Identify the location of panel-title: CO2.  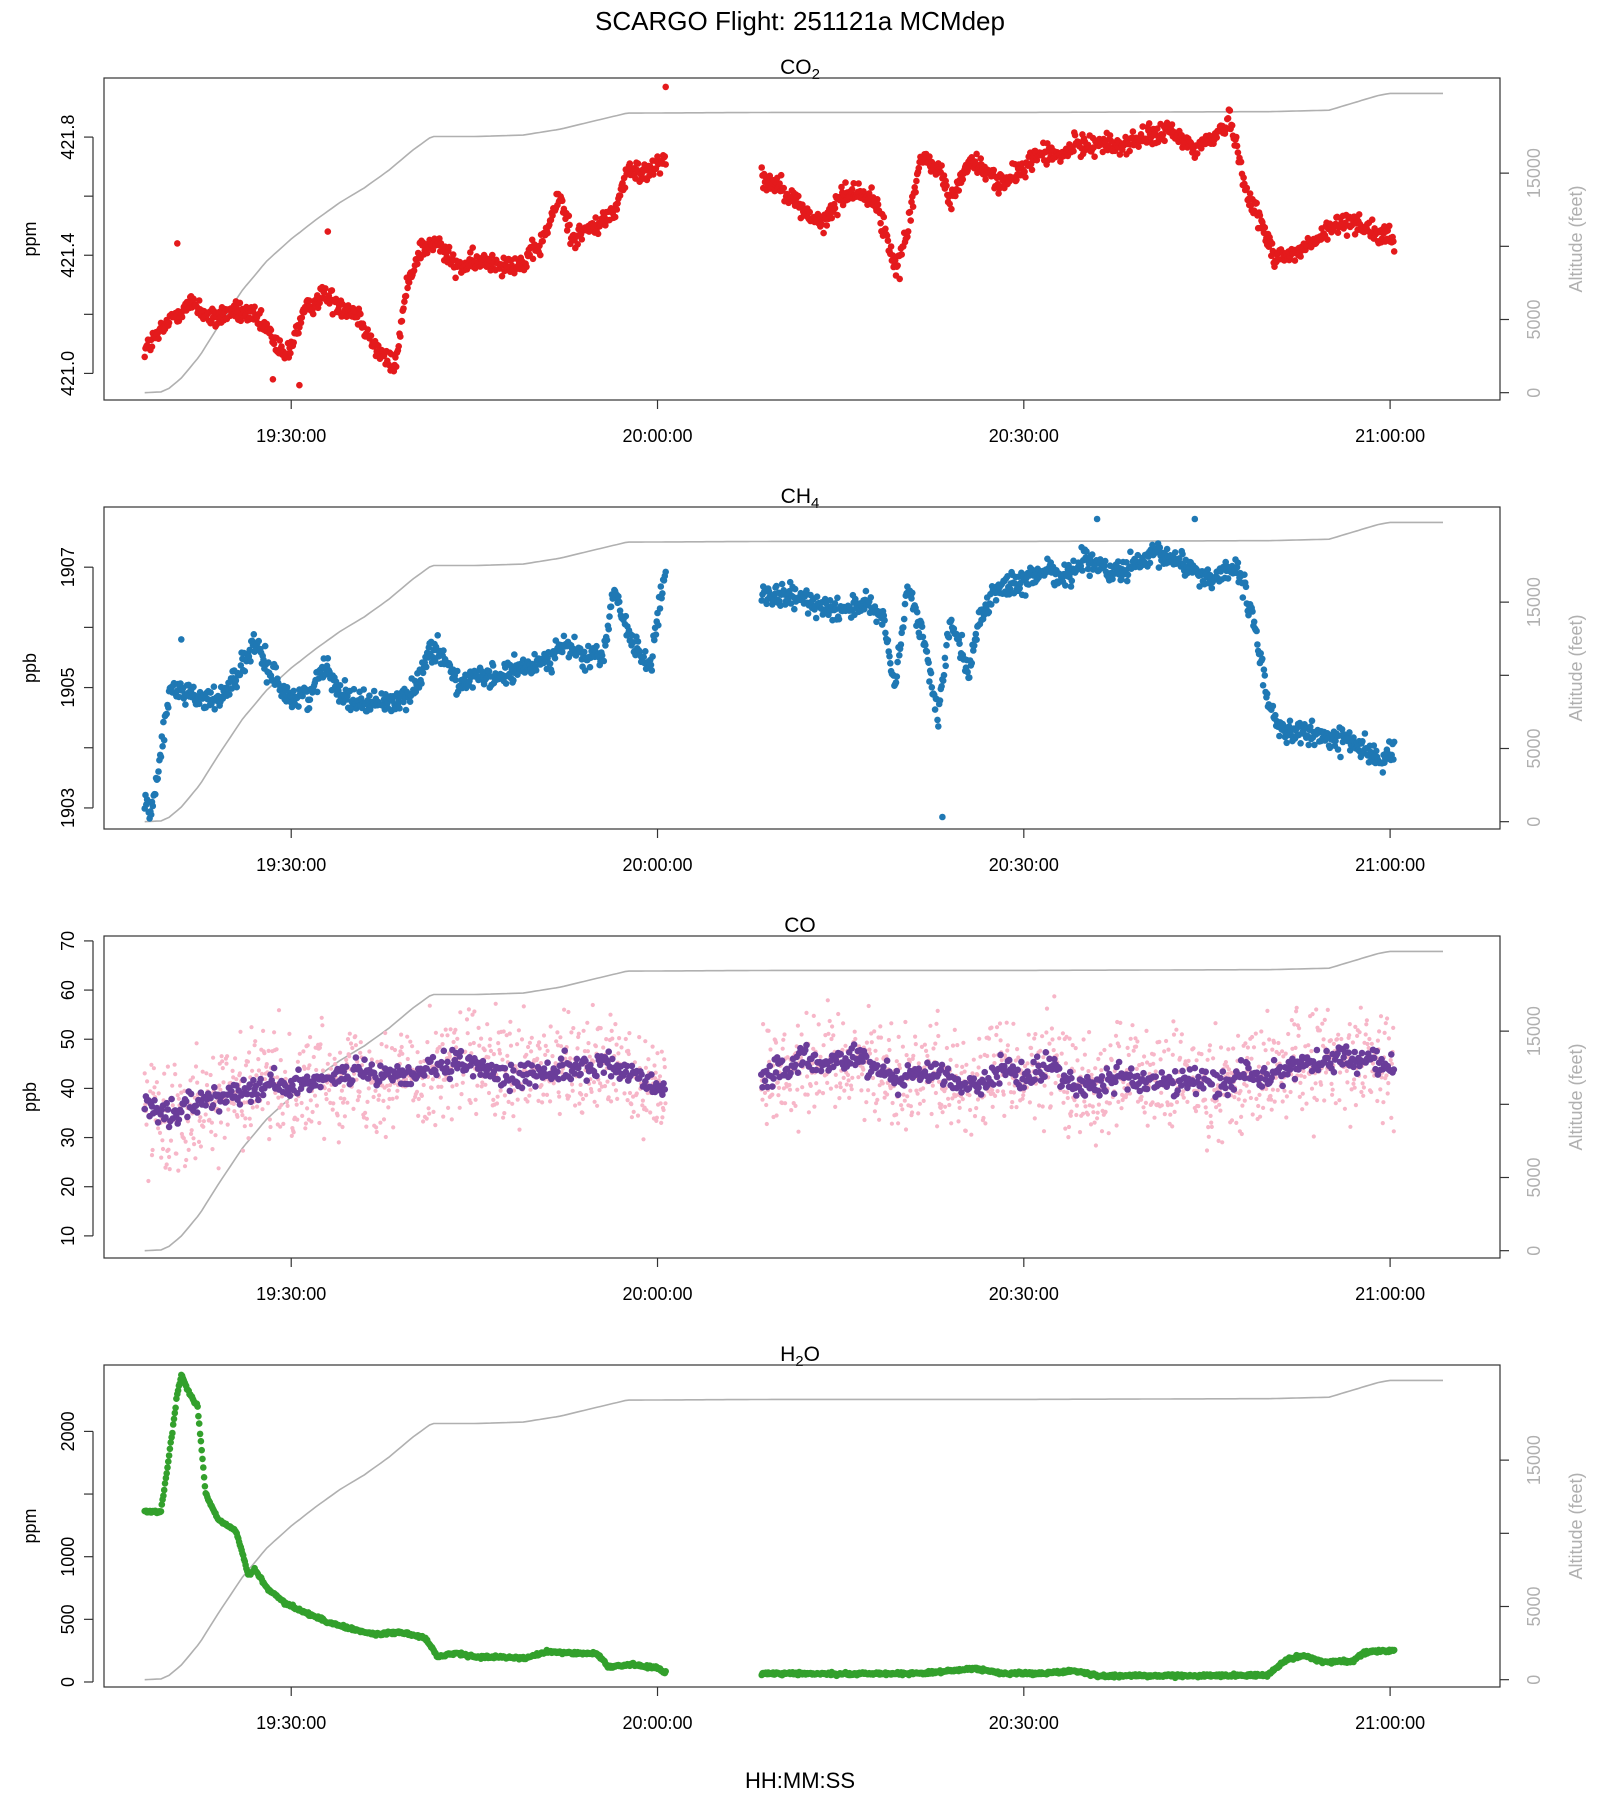
(800, 69).